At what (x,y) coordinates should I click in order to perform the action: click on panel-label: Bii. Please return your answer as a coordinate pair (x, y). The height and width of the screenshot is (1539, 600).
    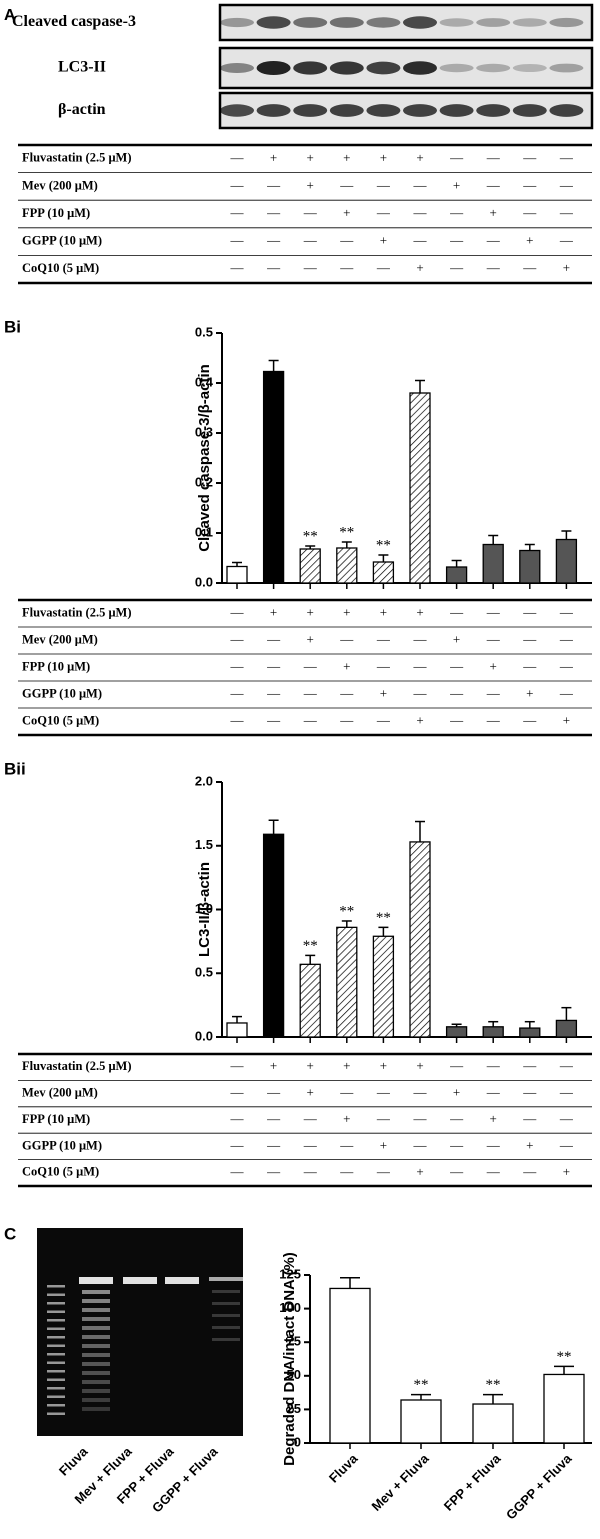
    Looking at the image, I should click on (15, 768).